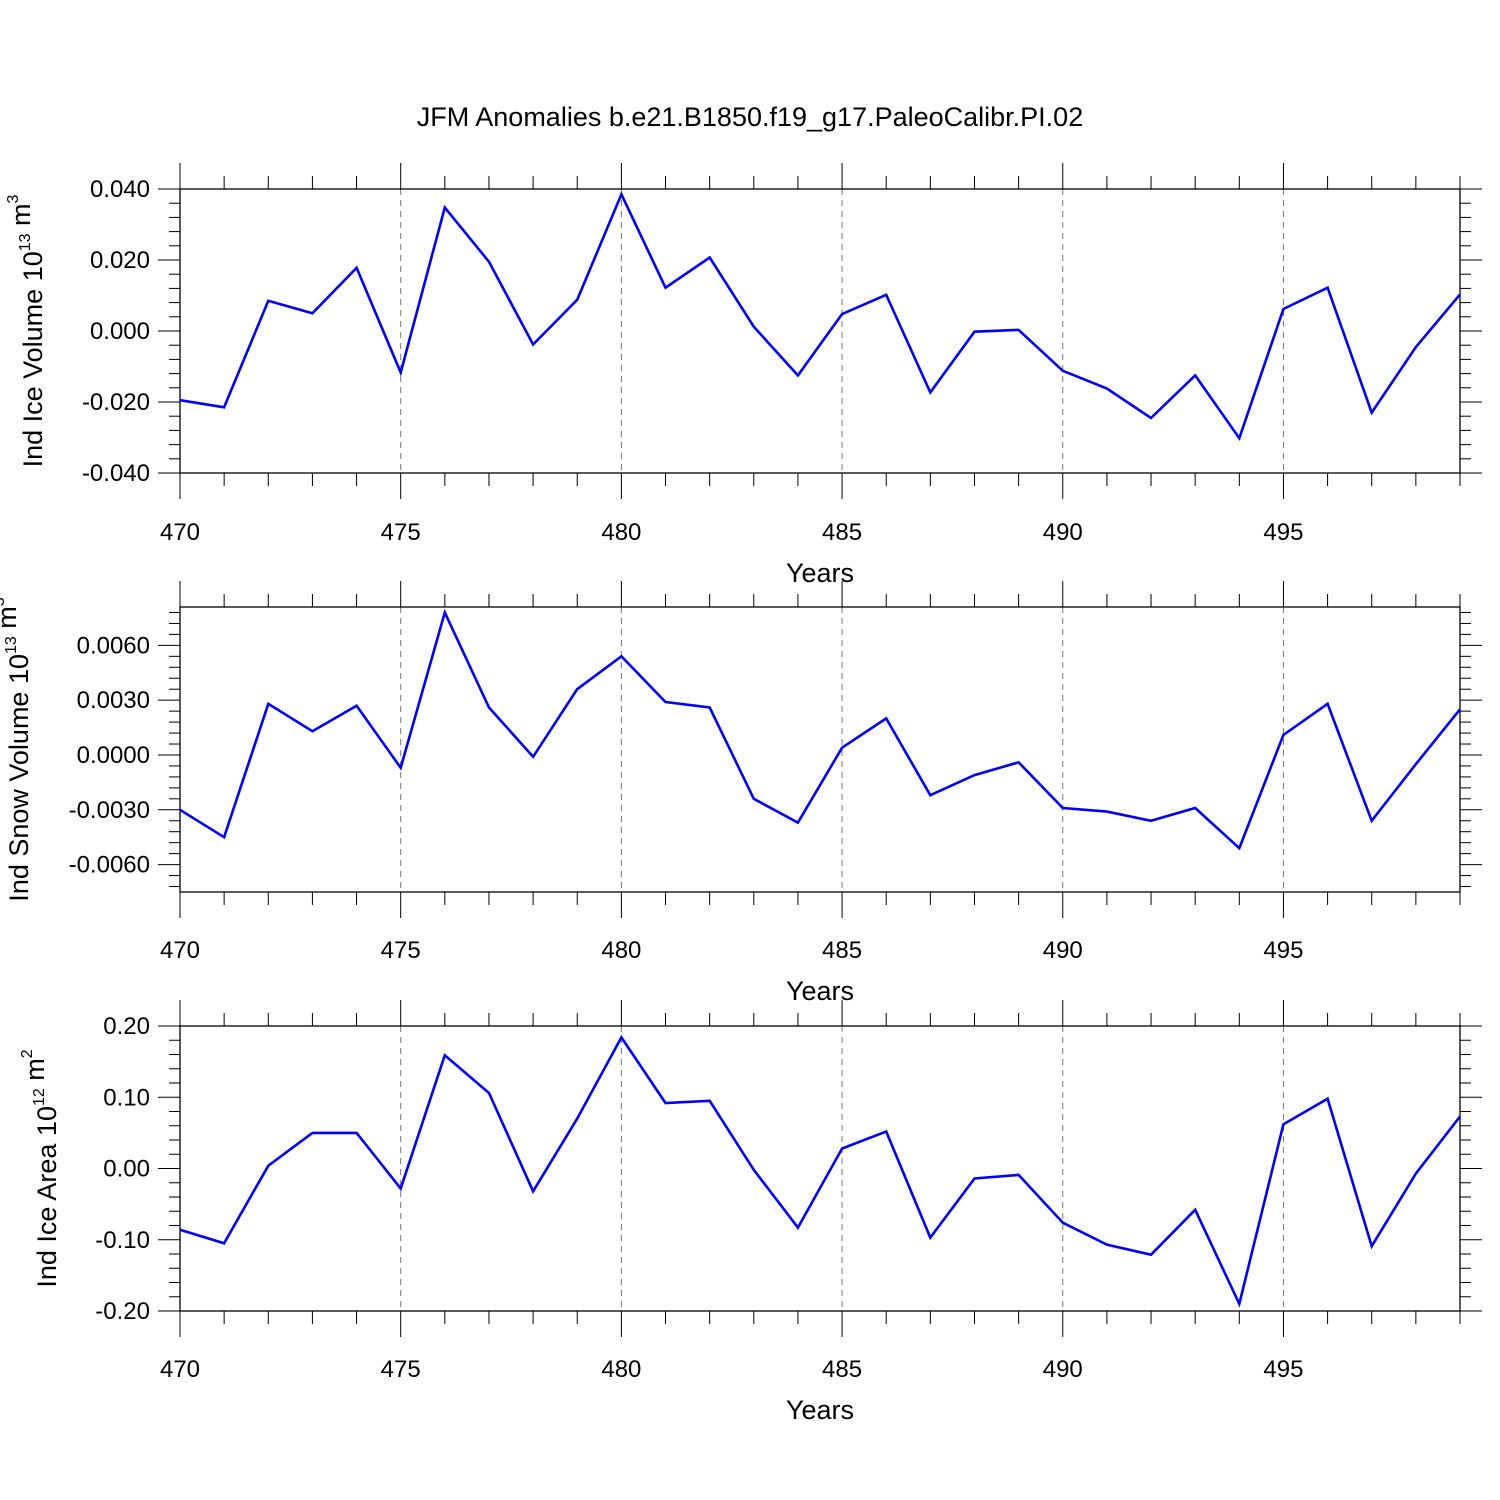  What do you see at coordinates (4, 601) in the screenshot?
I see `y-axis-title-superscript: 3` at bounding box center [4, 601].